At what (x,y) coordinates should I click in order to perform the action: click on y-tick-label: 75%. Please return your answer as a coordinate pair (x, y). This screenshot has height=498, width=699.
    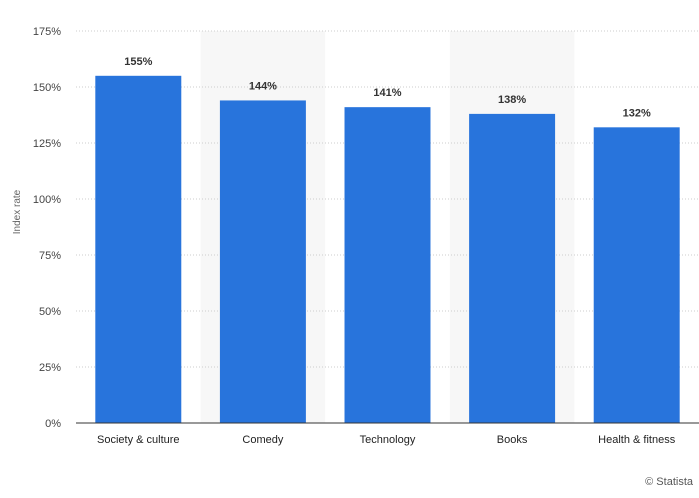
    Looking at the image, I should click on (50, 256).